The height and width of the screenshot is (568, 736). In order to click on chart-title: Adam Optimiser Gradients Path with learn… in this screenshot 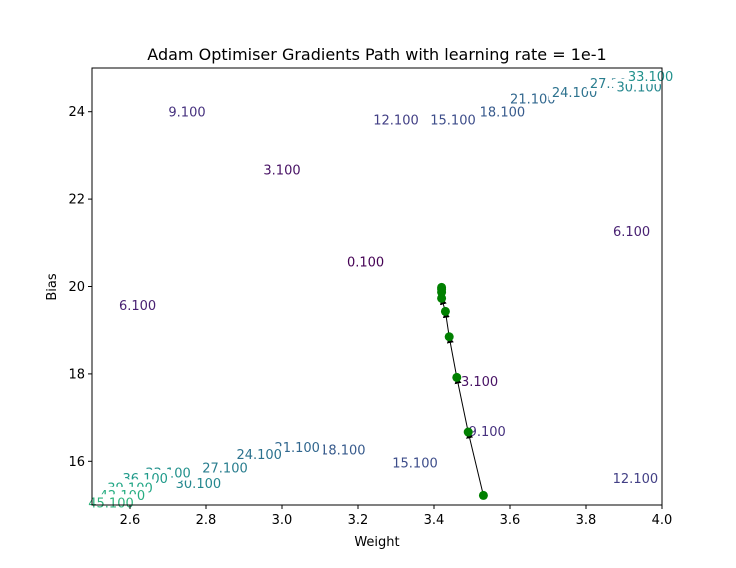, I will do `click(376, 54)`.